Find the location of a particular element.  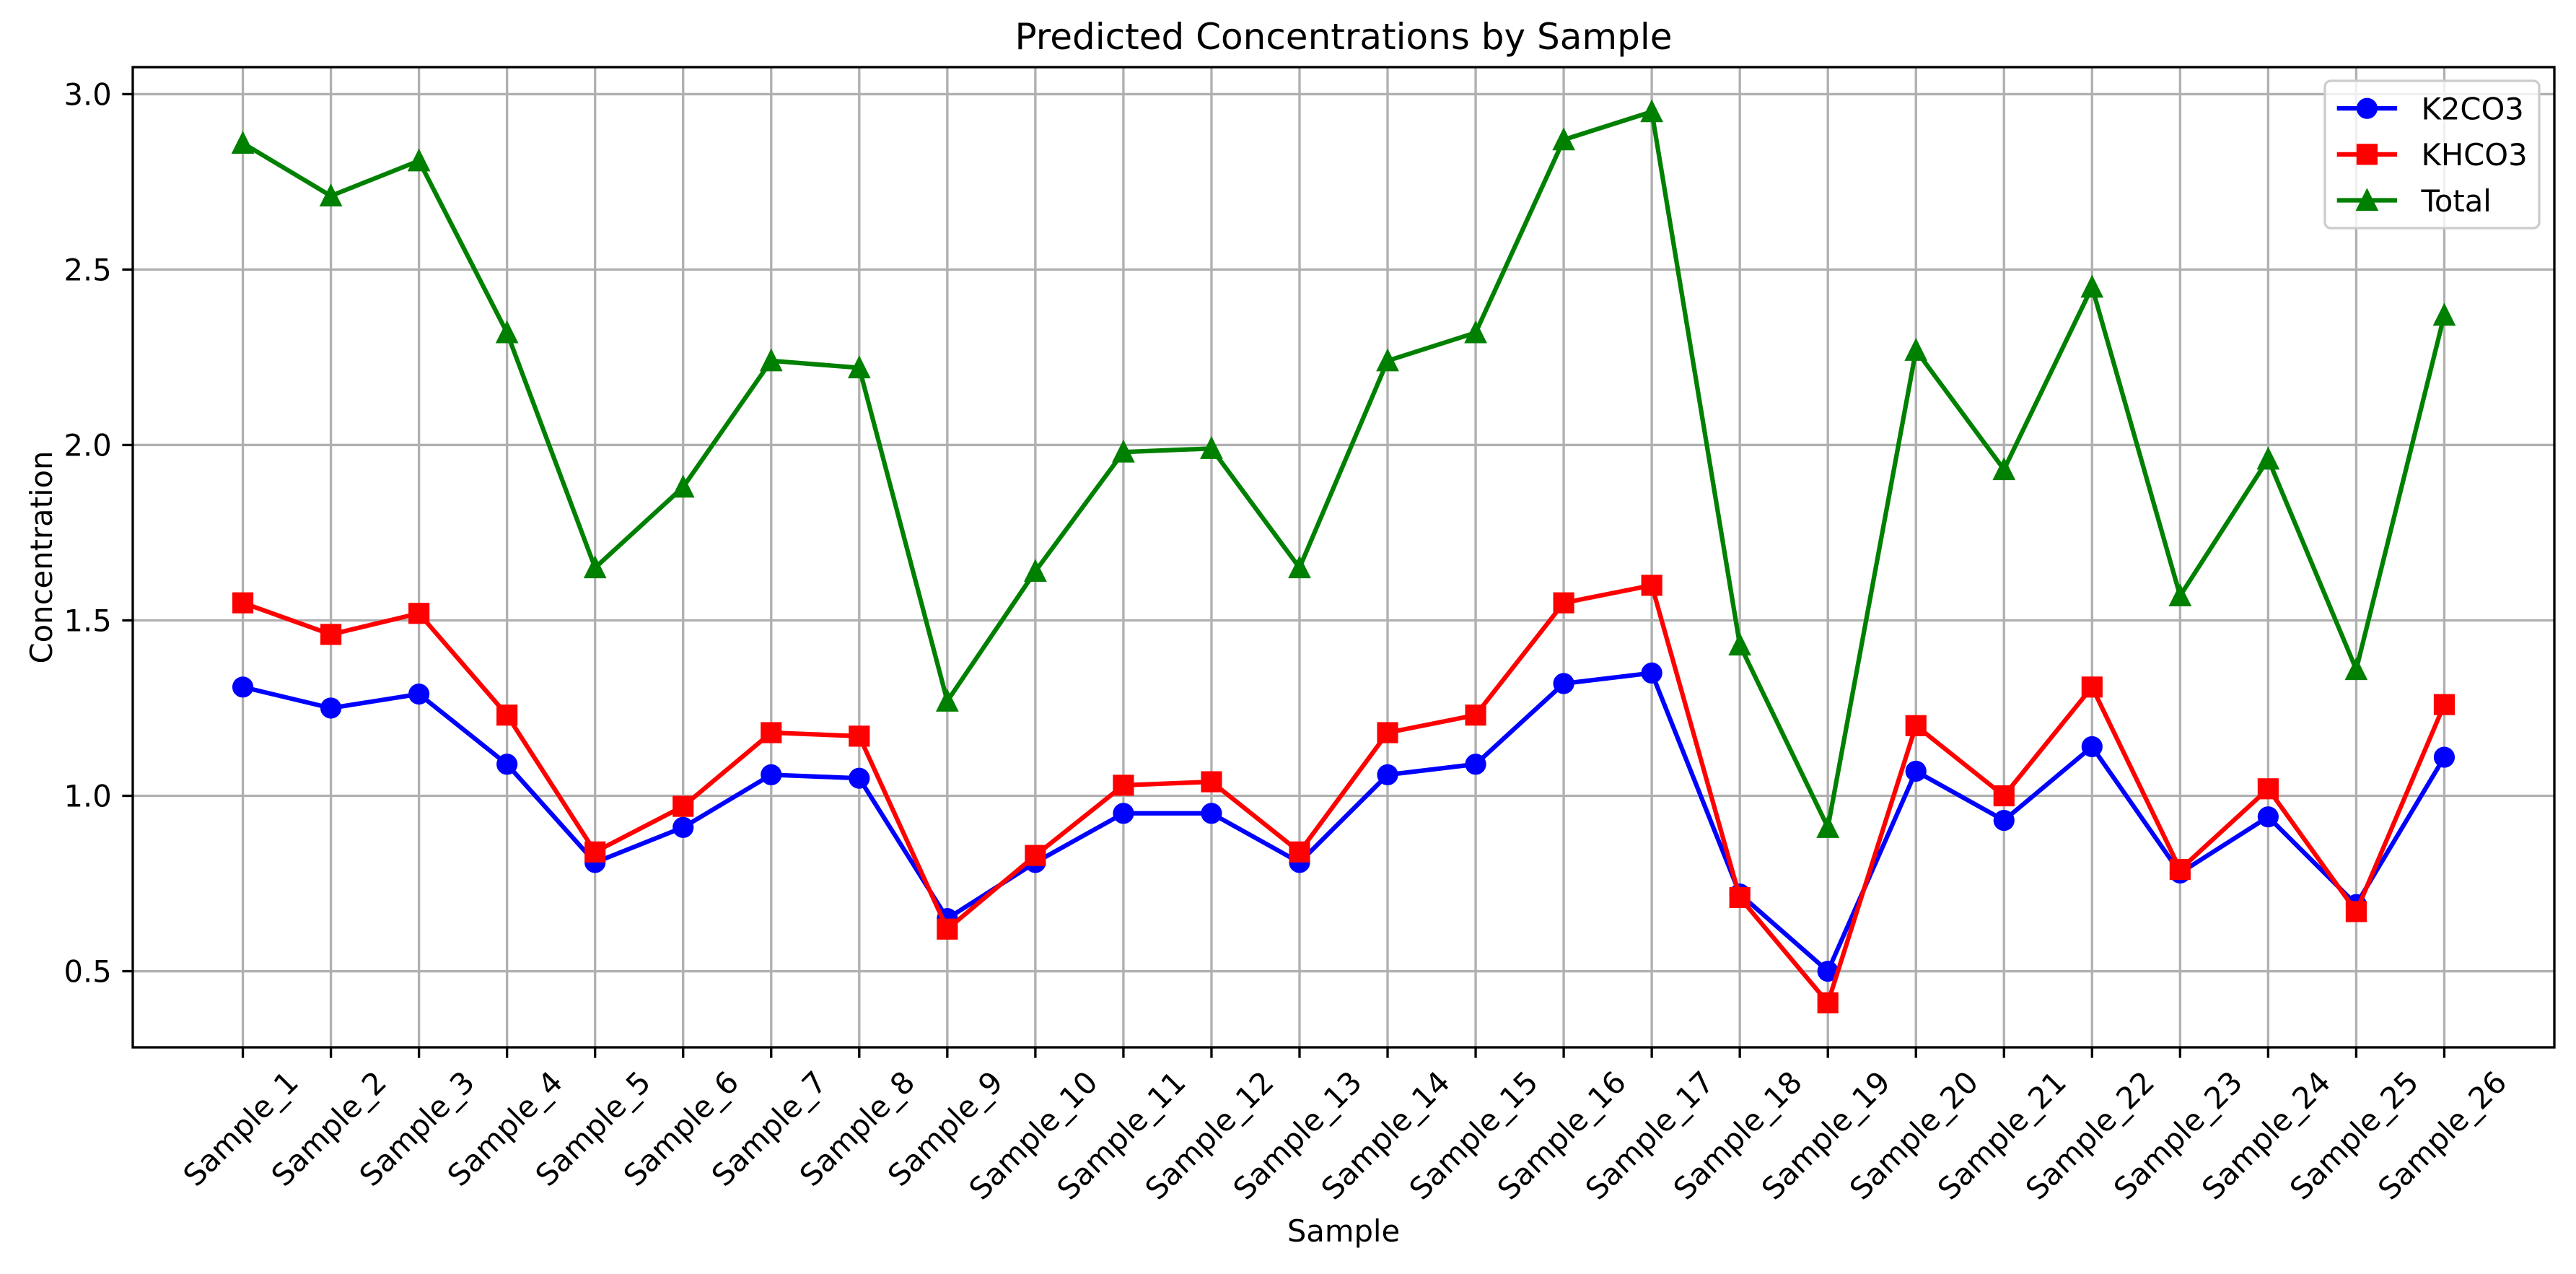

legend-entry-total: Total is located at coordinates (2414, 201).